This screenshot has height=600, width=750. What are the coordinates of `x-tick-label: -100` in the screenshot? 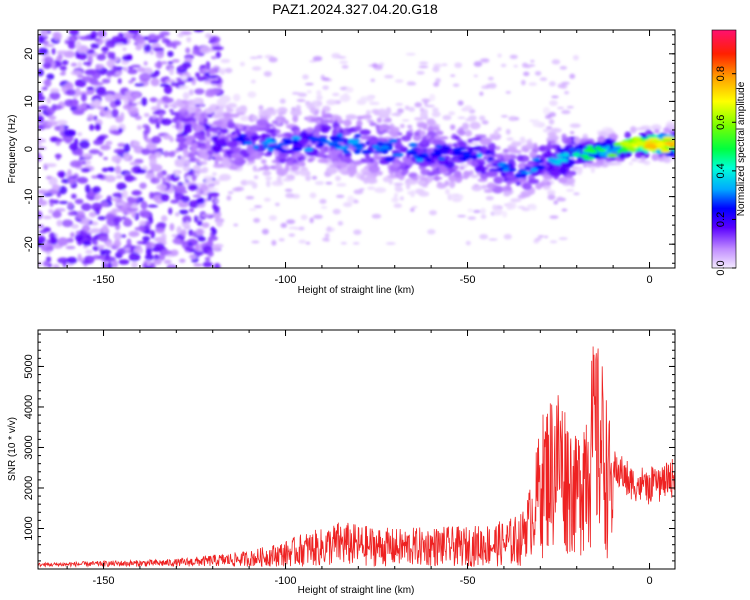 It's located at (286, 581).